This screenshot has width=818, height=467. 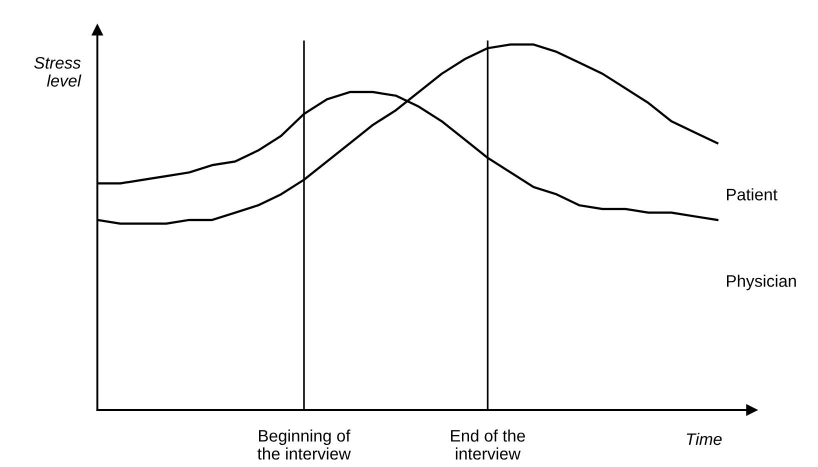 I want to click on x-tick-label: End of the interview, so click(x=488, y=444).